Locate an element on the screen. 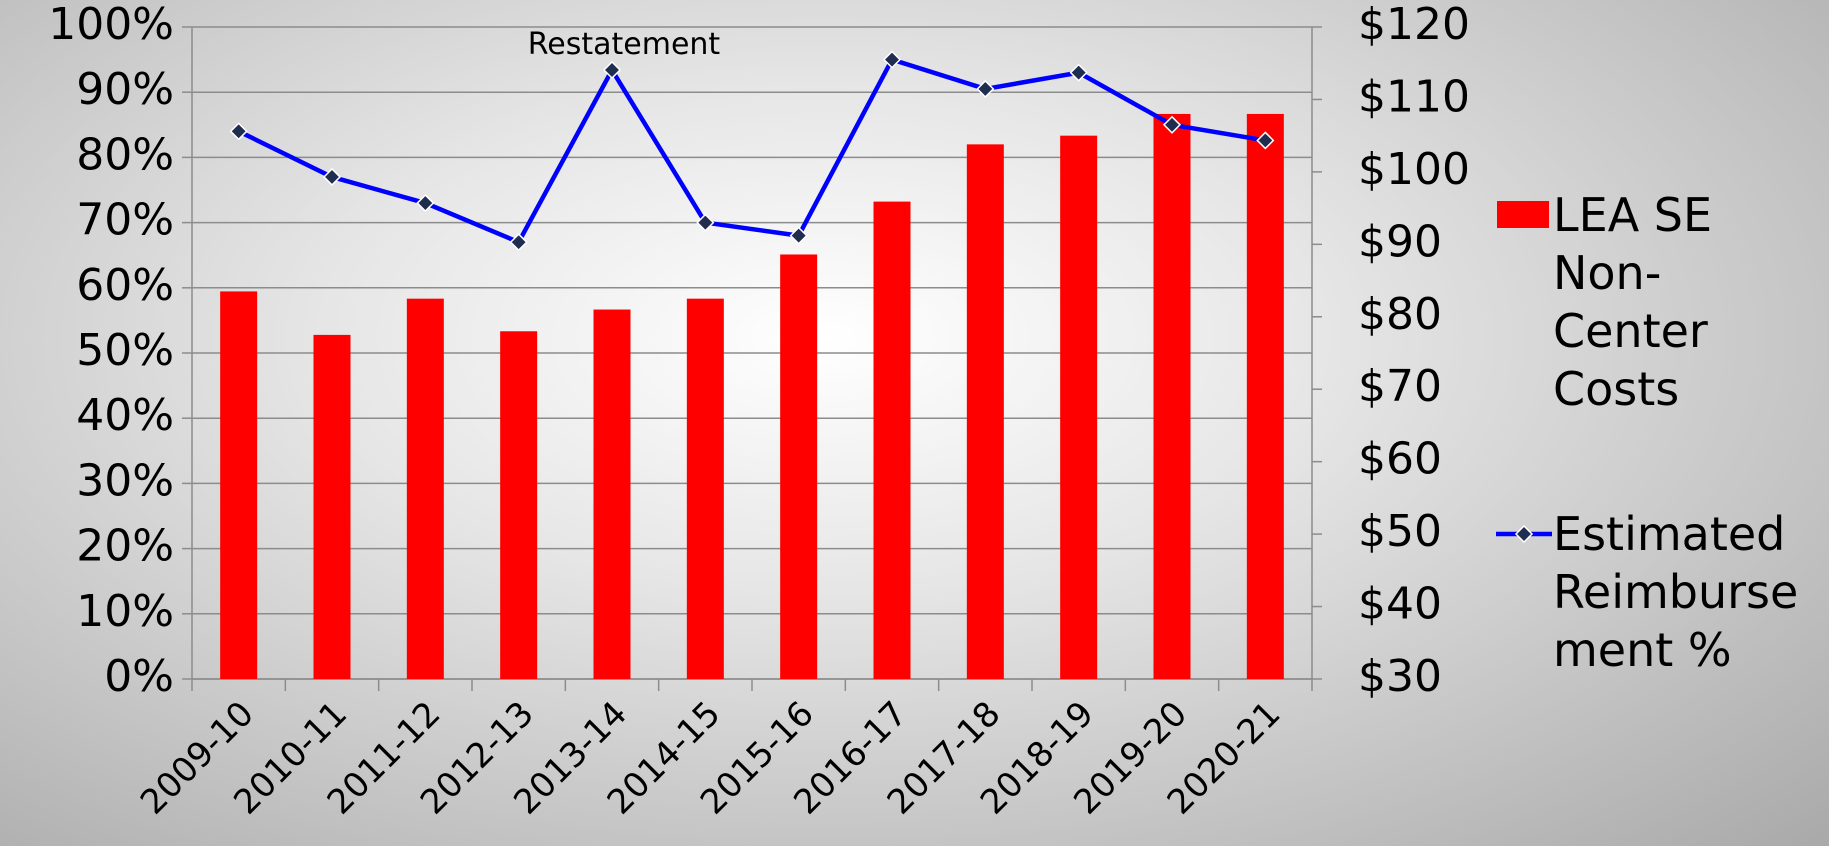  y2-tick-label: $40 is located at coordinates (1400, 604).